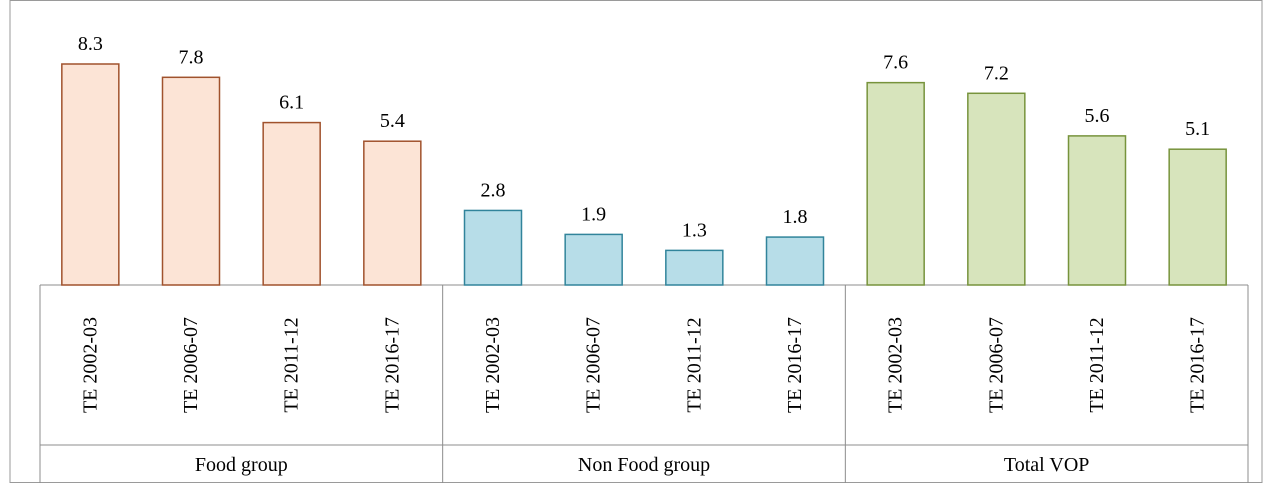 This screenshot has height=484, width=1264. I want to click on data-label: 7.8, so click(191, 57).